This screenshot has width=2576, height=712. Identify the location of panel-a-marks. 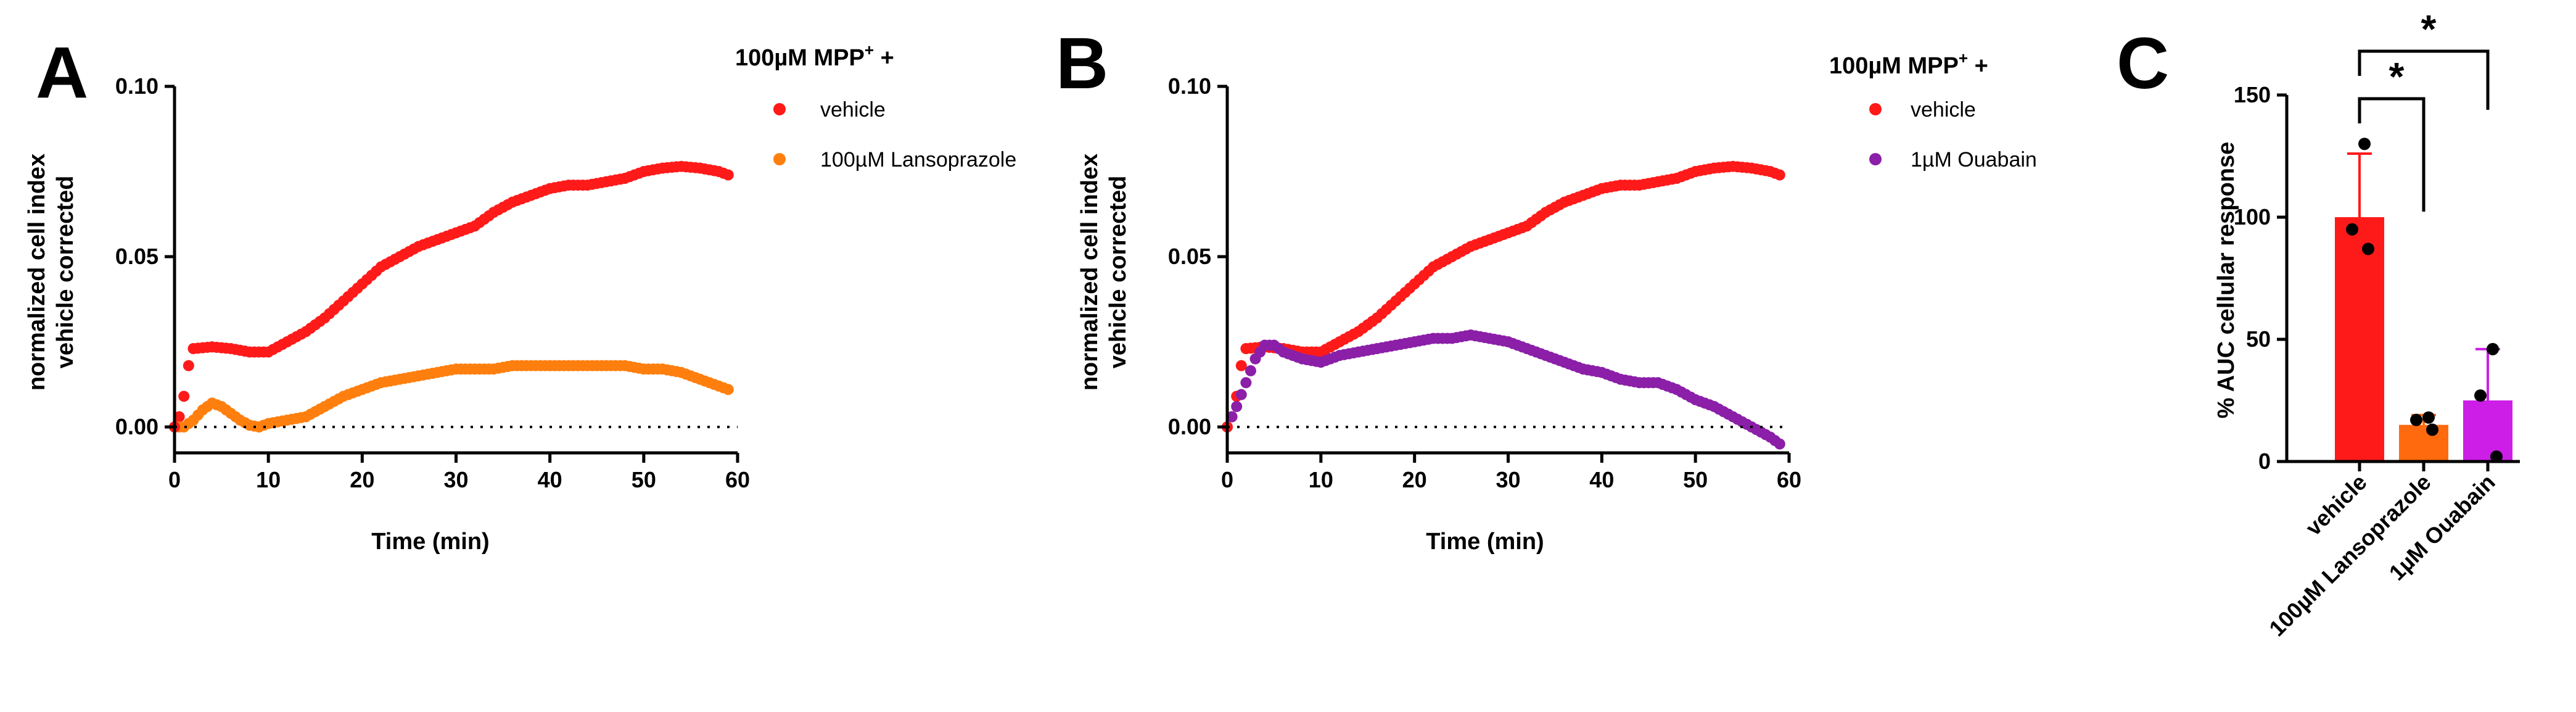
(451, 296).